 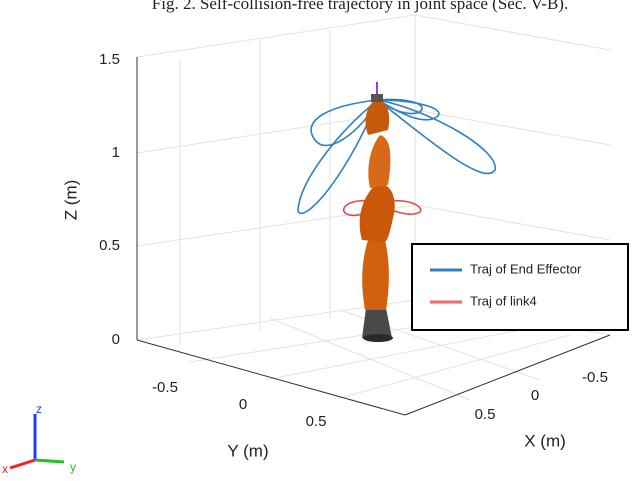 What do you see at coordinates (165, 387) in the screenshot?
I see `y-tick-label: -0.5` at bounding box center [165, 387].